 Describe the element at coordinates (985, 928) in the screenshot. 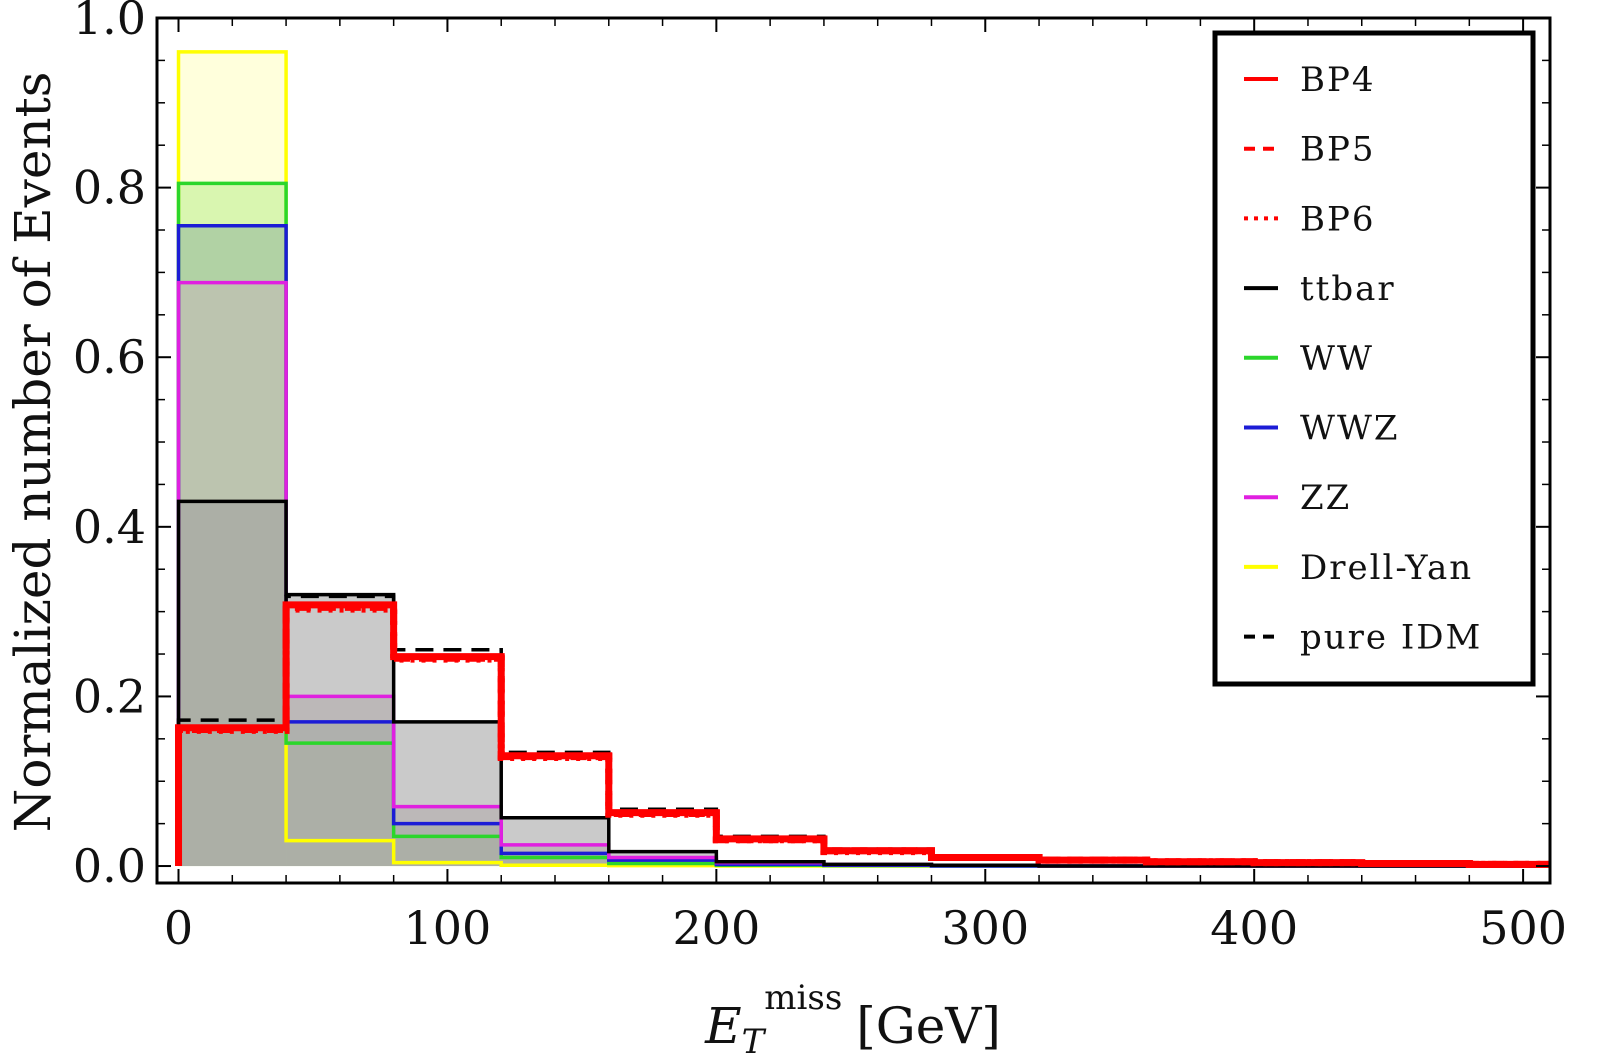

I see `x-tick-label: 300` at that location.